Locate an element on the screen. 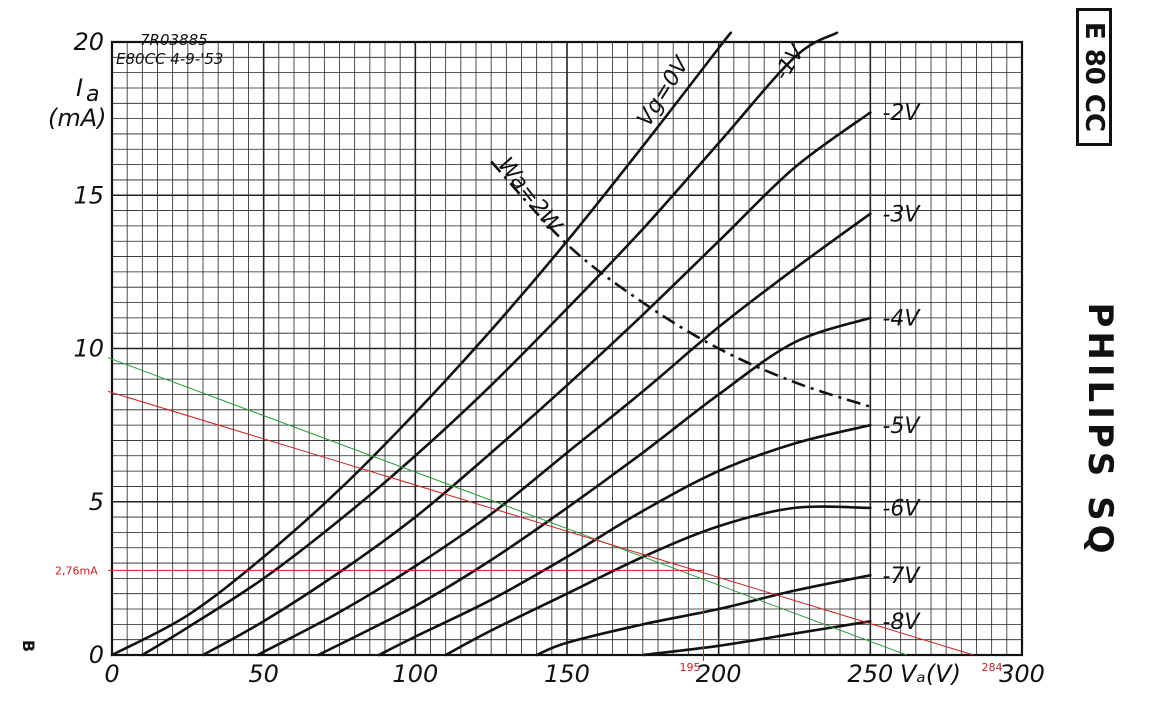  tube-type-box: E 80 CC is located at coordinates (1094, 77).